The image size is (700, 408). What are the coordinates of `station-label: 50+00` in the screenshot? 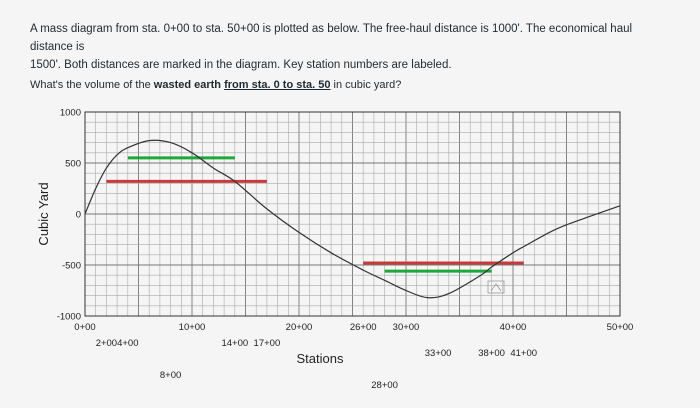 It's located at (620, 327).